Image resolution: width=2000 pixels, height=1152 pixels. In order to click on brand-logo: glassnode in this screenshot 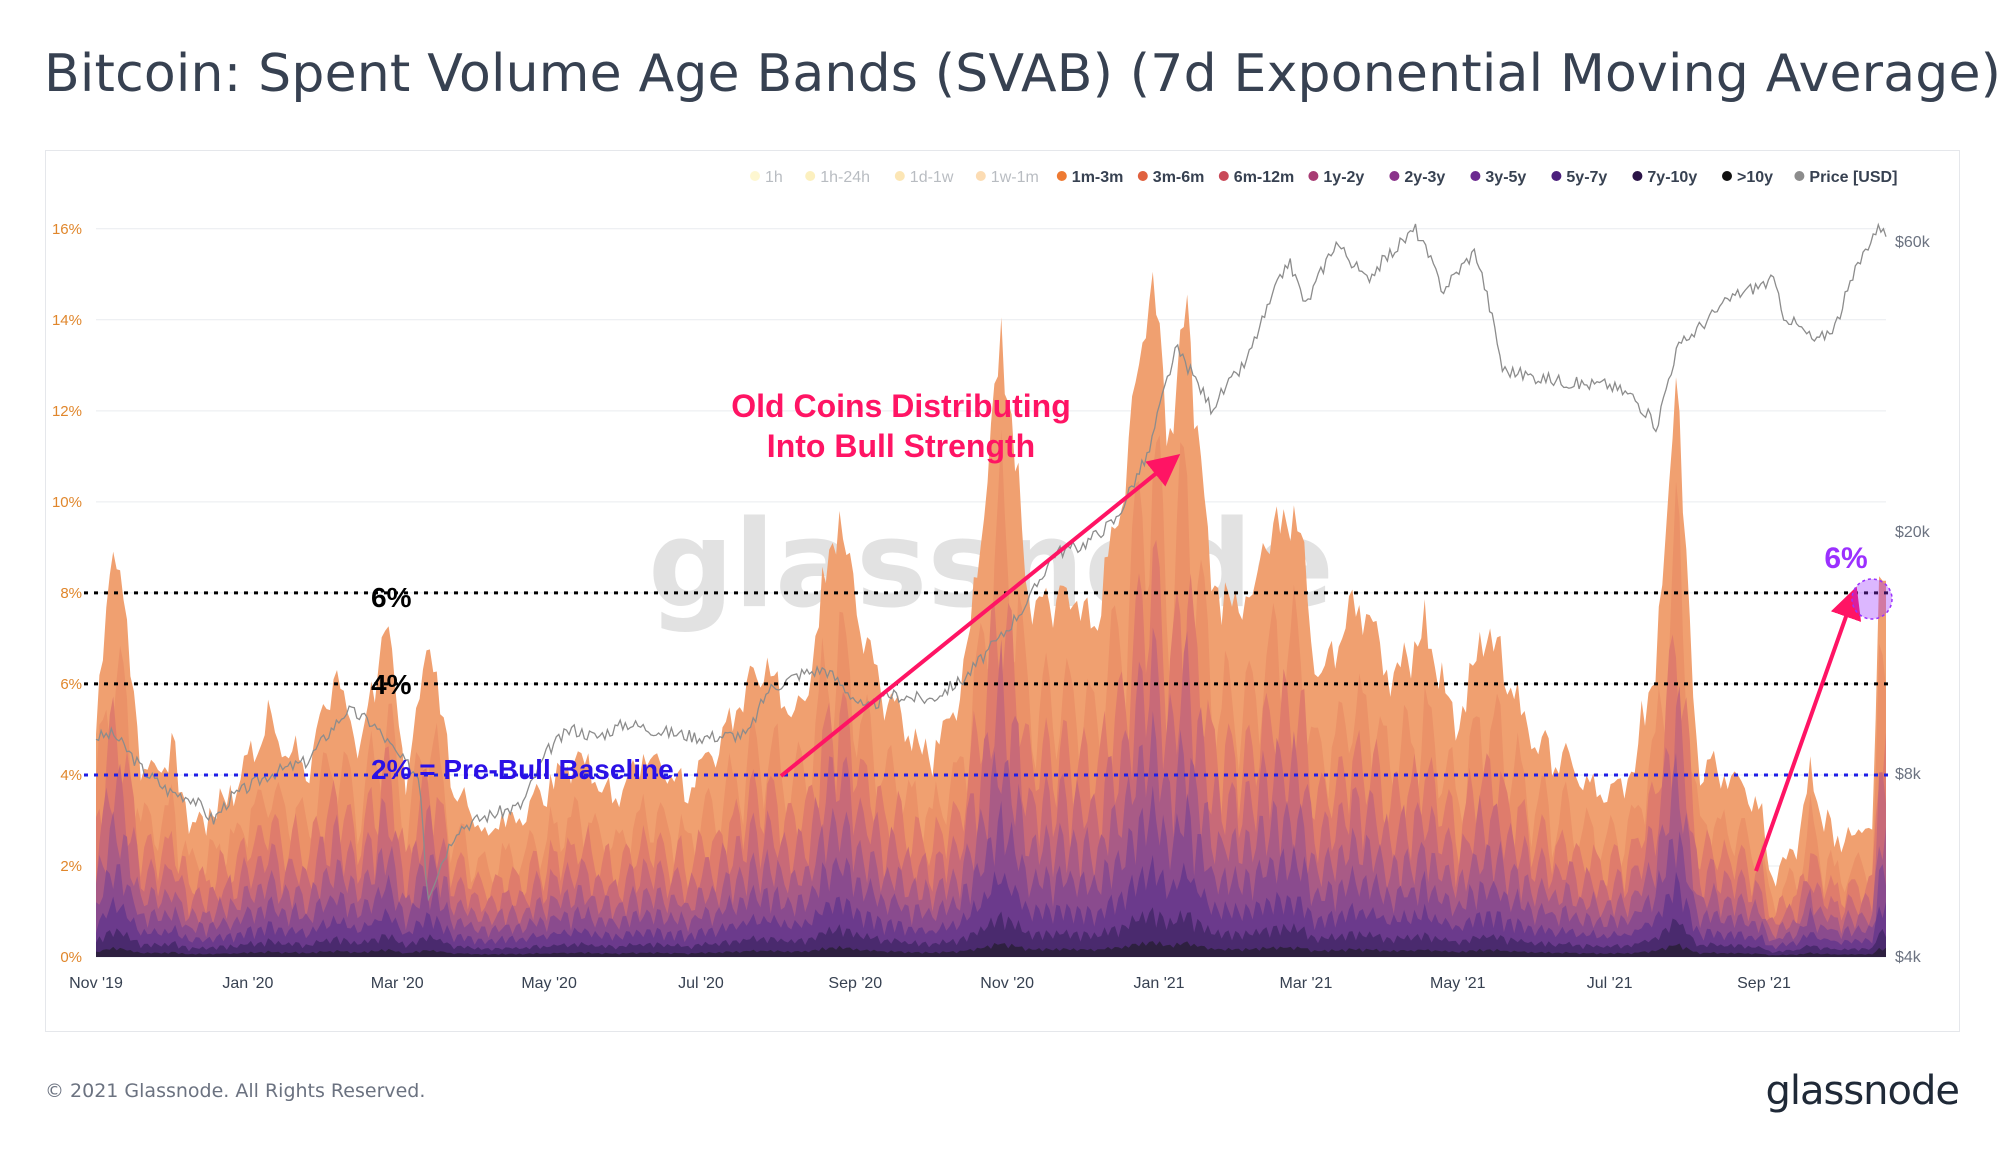, I will do `click(1862, 1091)`.